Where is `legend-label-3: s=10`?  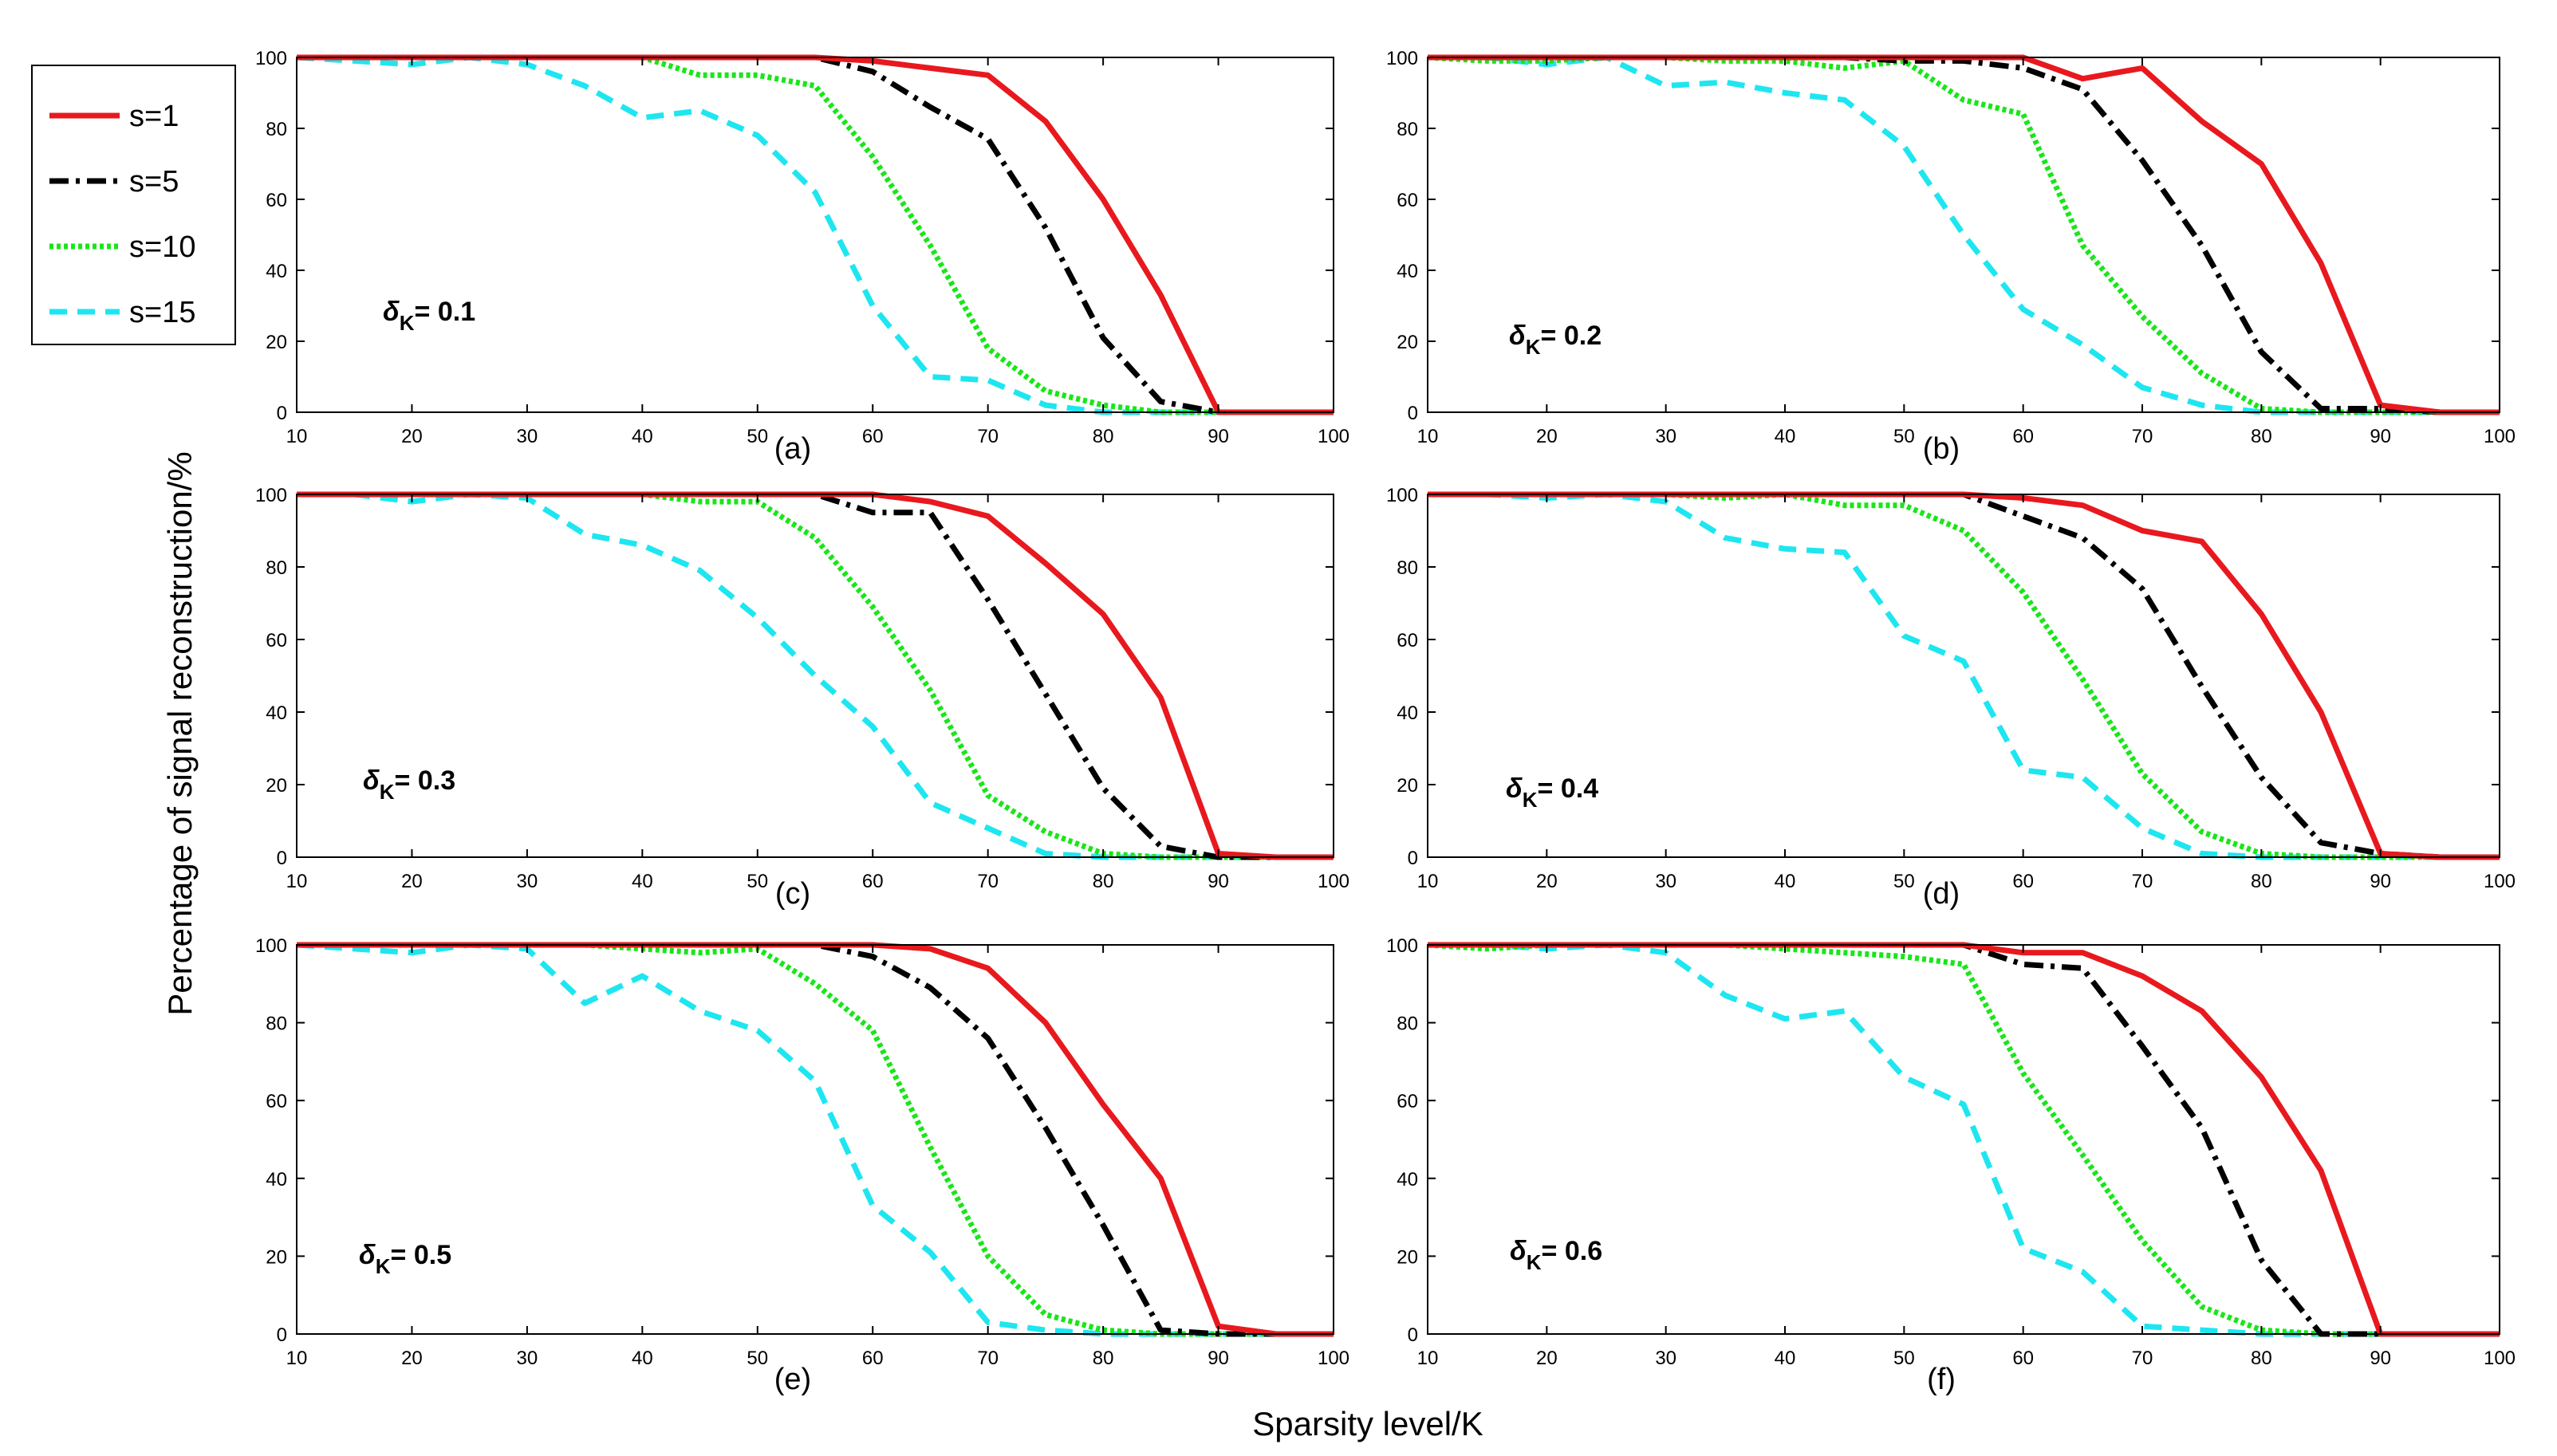
legend-label-3: s=10 is located at coordinates (162, 247).